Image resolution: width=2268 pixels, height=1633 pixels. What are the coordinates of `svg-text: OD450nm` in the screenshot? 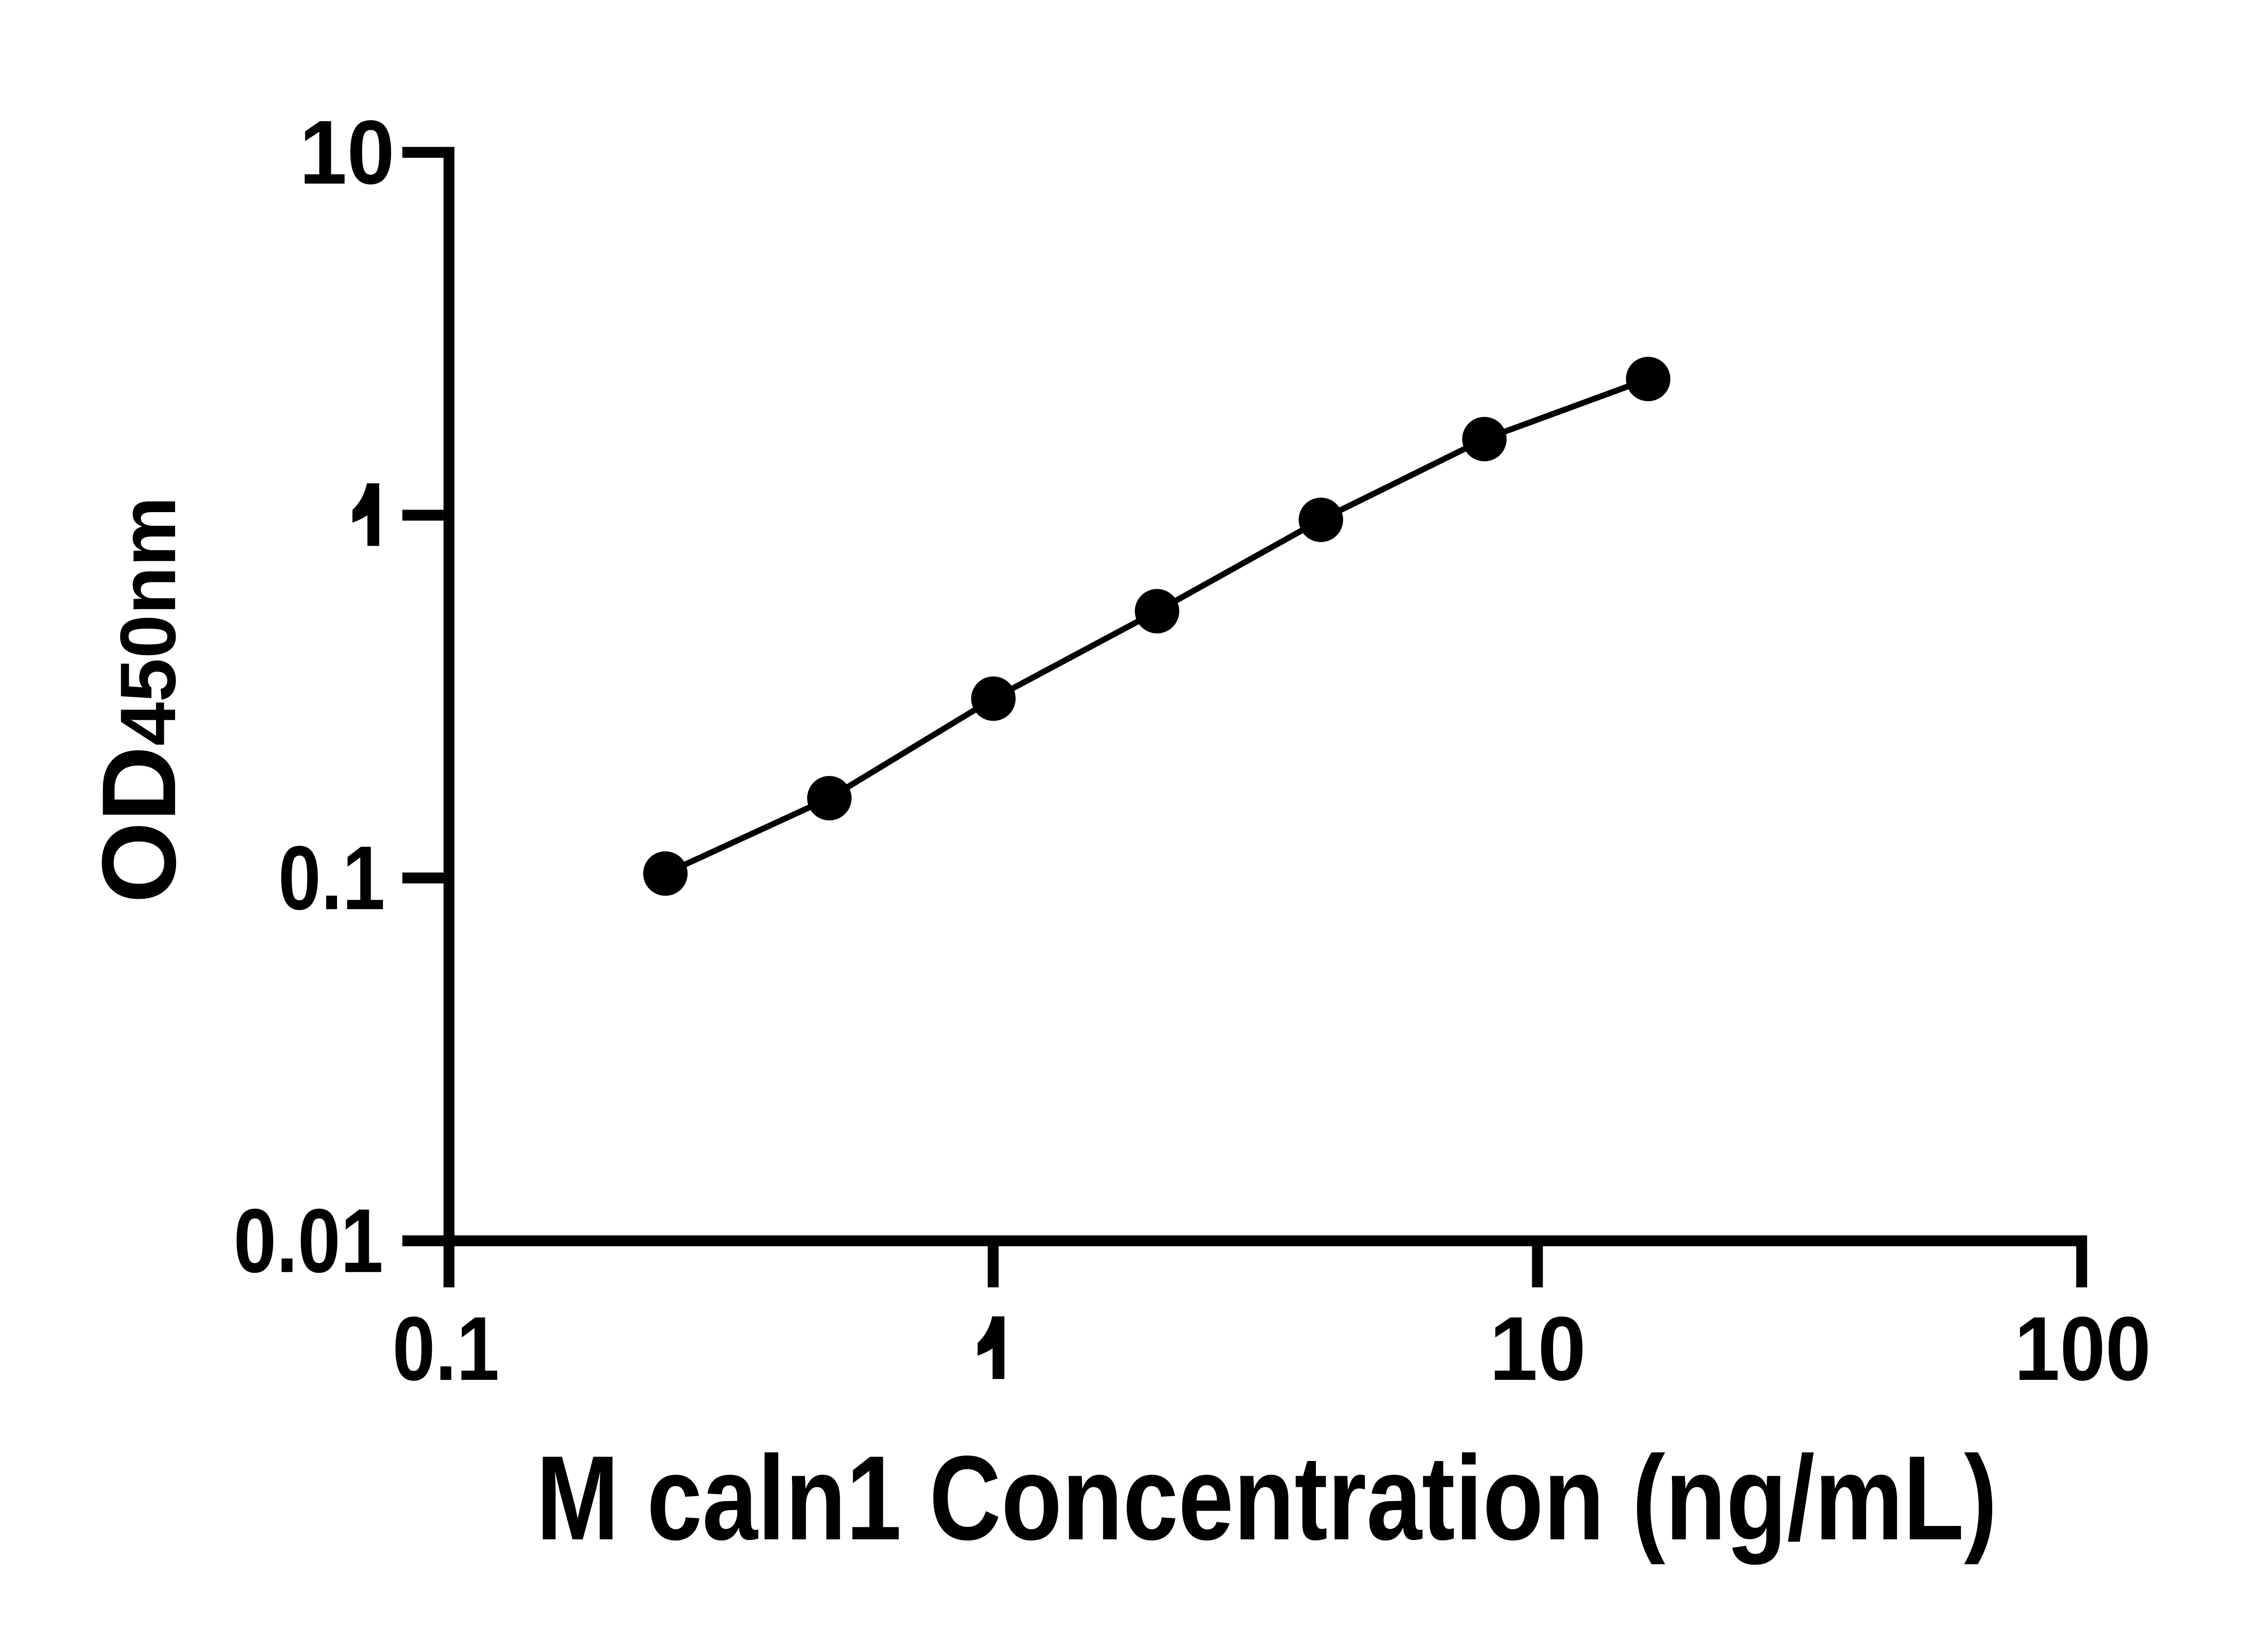 It's located at (140, 700).